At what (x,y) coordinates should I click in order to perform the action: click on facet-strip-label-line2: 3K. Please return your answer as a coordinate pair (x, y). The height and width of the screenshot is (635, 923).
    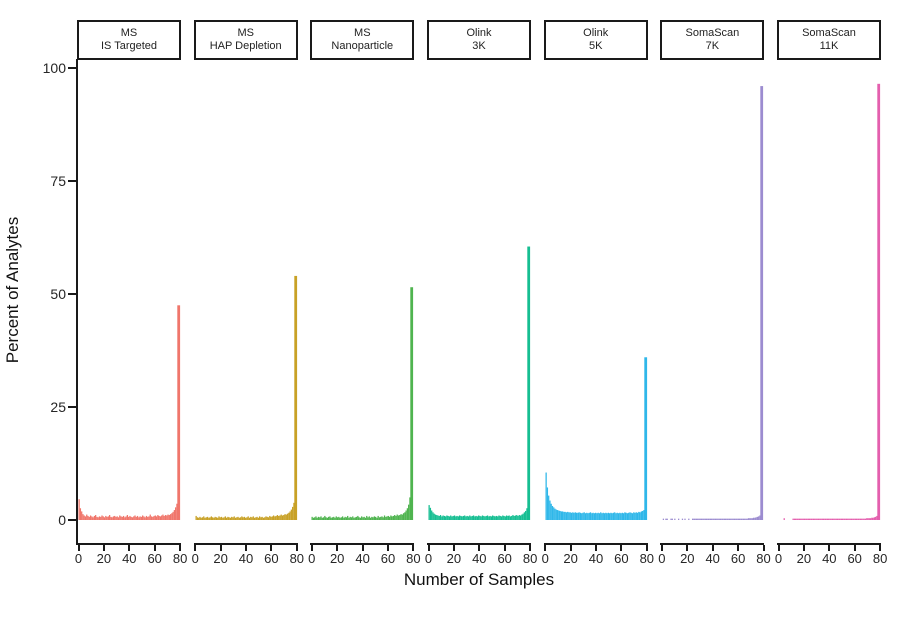
    Looking at the image, I should click on (479, 46).